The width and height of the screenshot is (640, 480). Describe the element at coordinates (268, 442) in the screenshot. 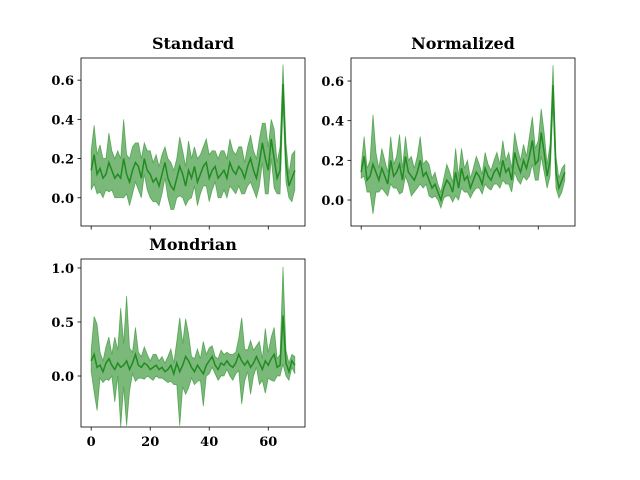

I see `x-tick-label: 60` at that location.